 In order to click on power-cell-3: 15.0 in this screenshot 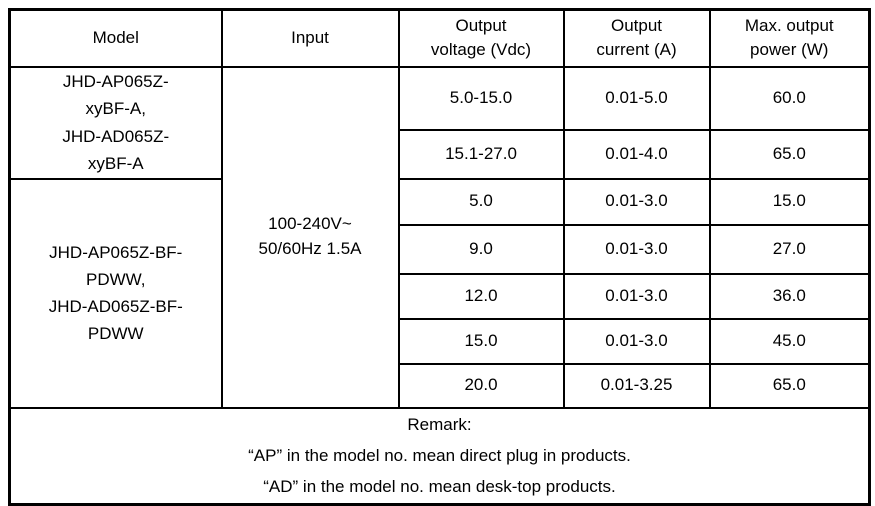, I will do `click(789, 201)`.